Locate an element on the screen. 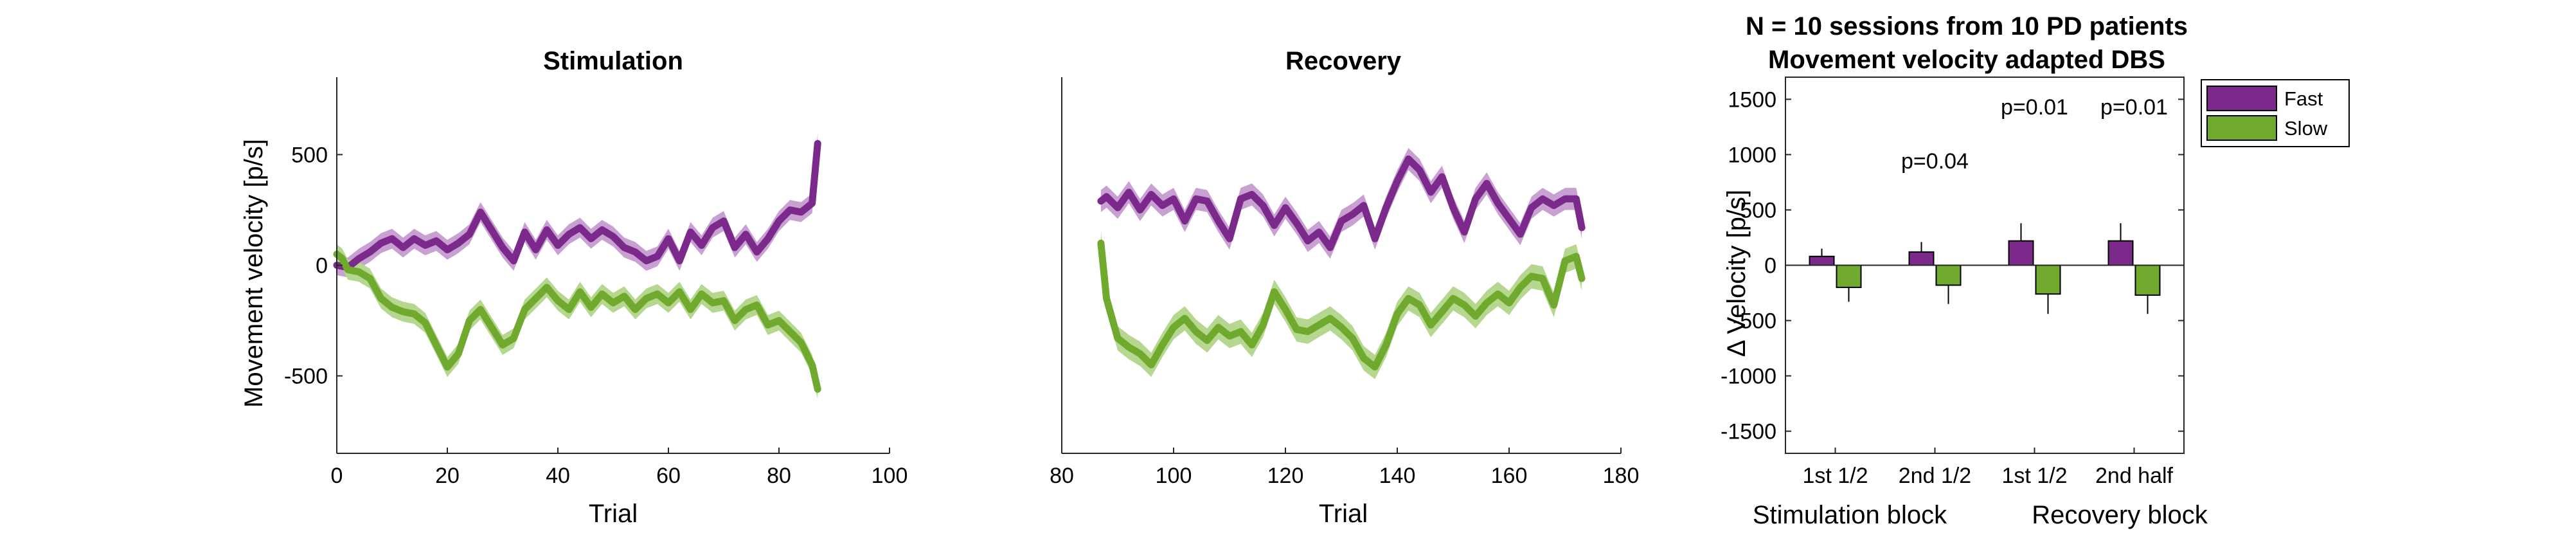 This screenshot has height=535, width=2576. bar-y-tick-label: -1500 is located at coordinates (1748, 432).